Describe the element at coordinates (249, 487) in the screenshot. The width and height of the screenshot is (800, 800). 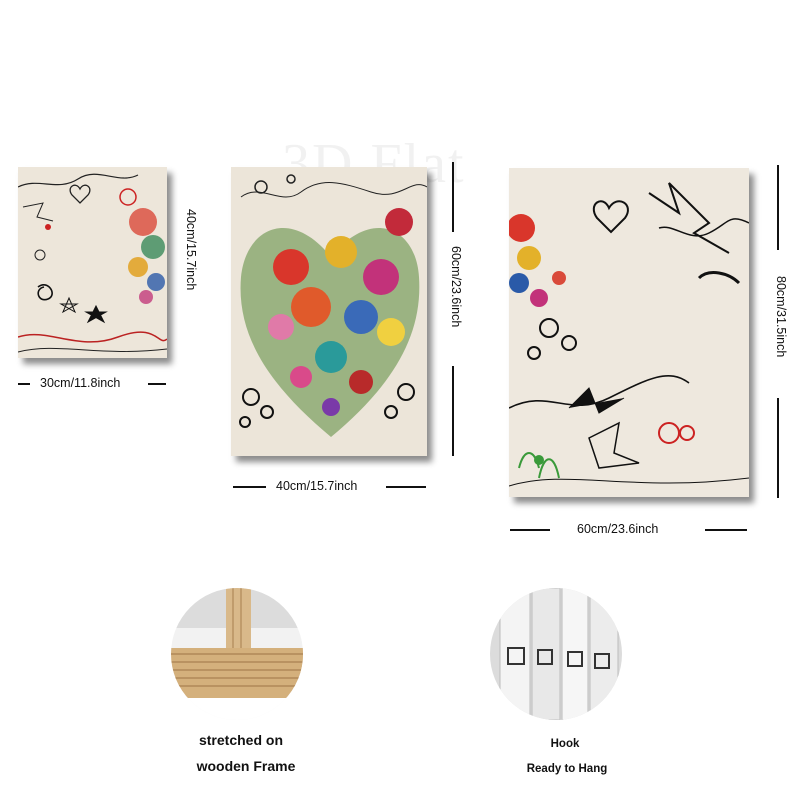
I see `medium-width-rule-left` at that location.